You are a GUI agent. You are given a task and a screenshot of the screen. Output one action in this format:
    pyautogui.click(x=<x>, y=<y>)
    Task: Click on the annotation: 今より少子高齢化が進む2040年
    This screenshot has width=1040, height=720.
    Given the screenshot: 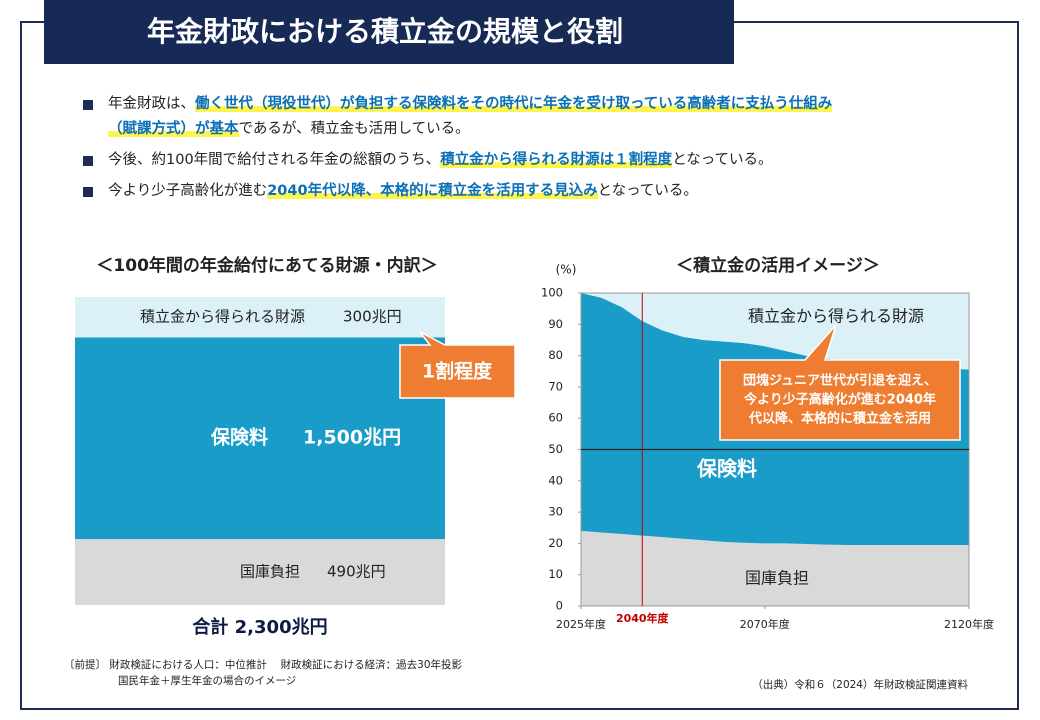 What is the action you would take?
    pyautogui.click(x=839, y=400)
    